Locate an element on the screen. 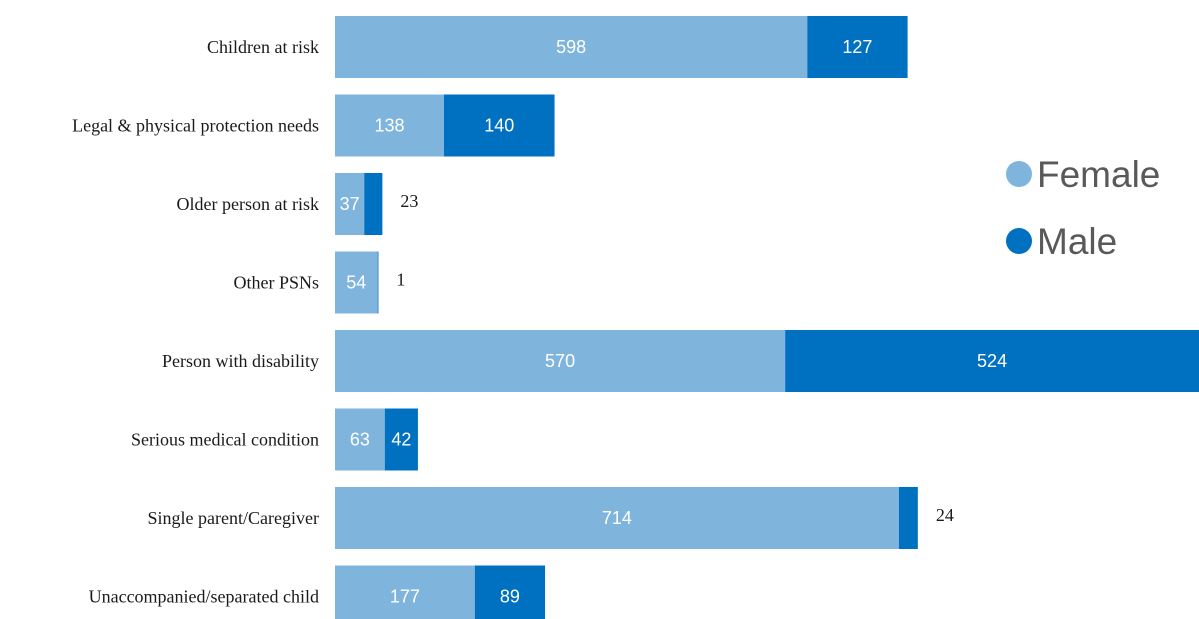 The image size is (1199, 619). value-label-male-other-psns: 1 is located at coordinates (400, 280).